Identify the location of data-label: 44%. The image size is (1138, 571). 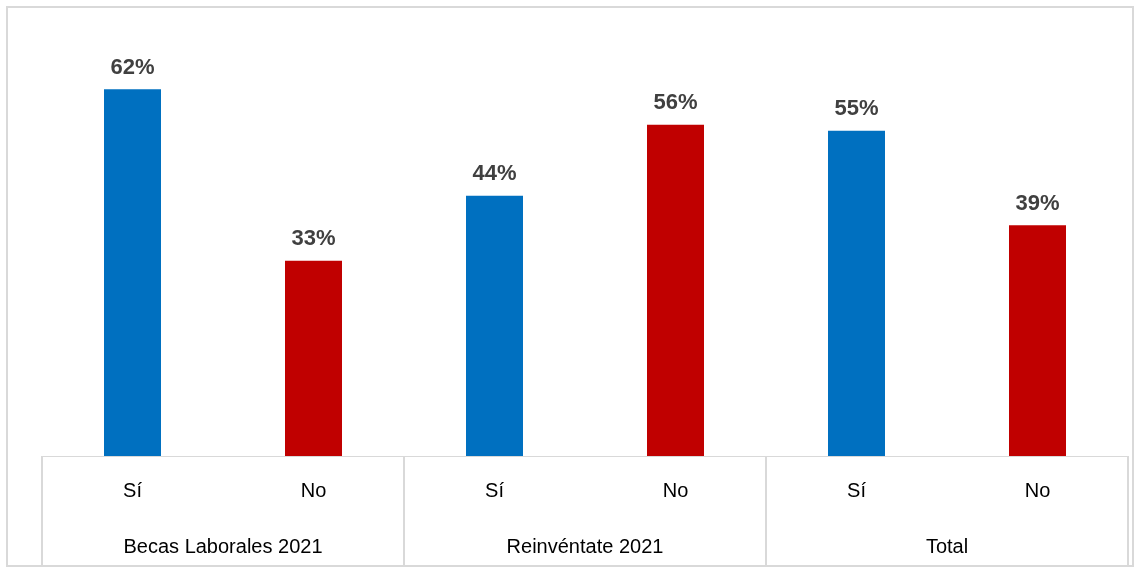
(494, 173).